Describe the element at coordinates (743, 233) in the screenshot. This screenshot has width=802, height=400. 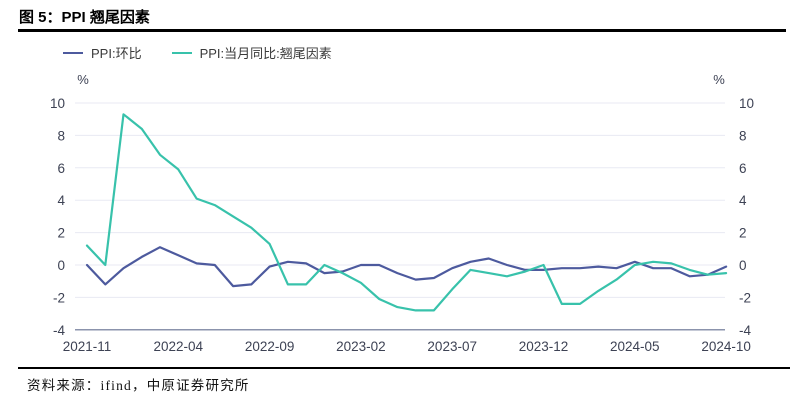
I see `y-axis-tick-label-right: 2` at that location.